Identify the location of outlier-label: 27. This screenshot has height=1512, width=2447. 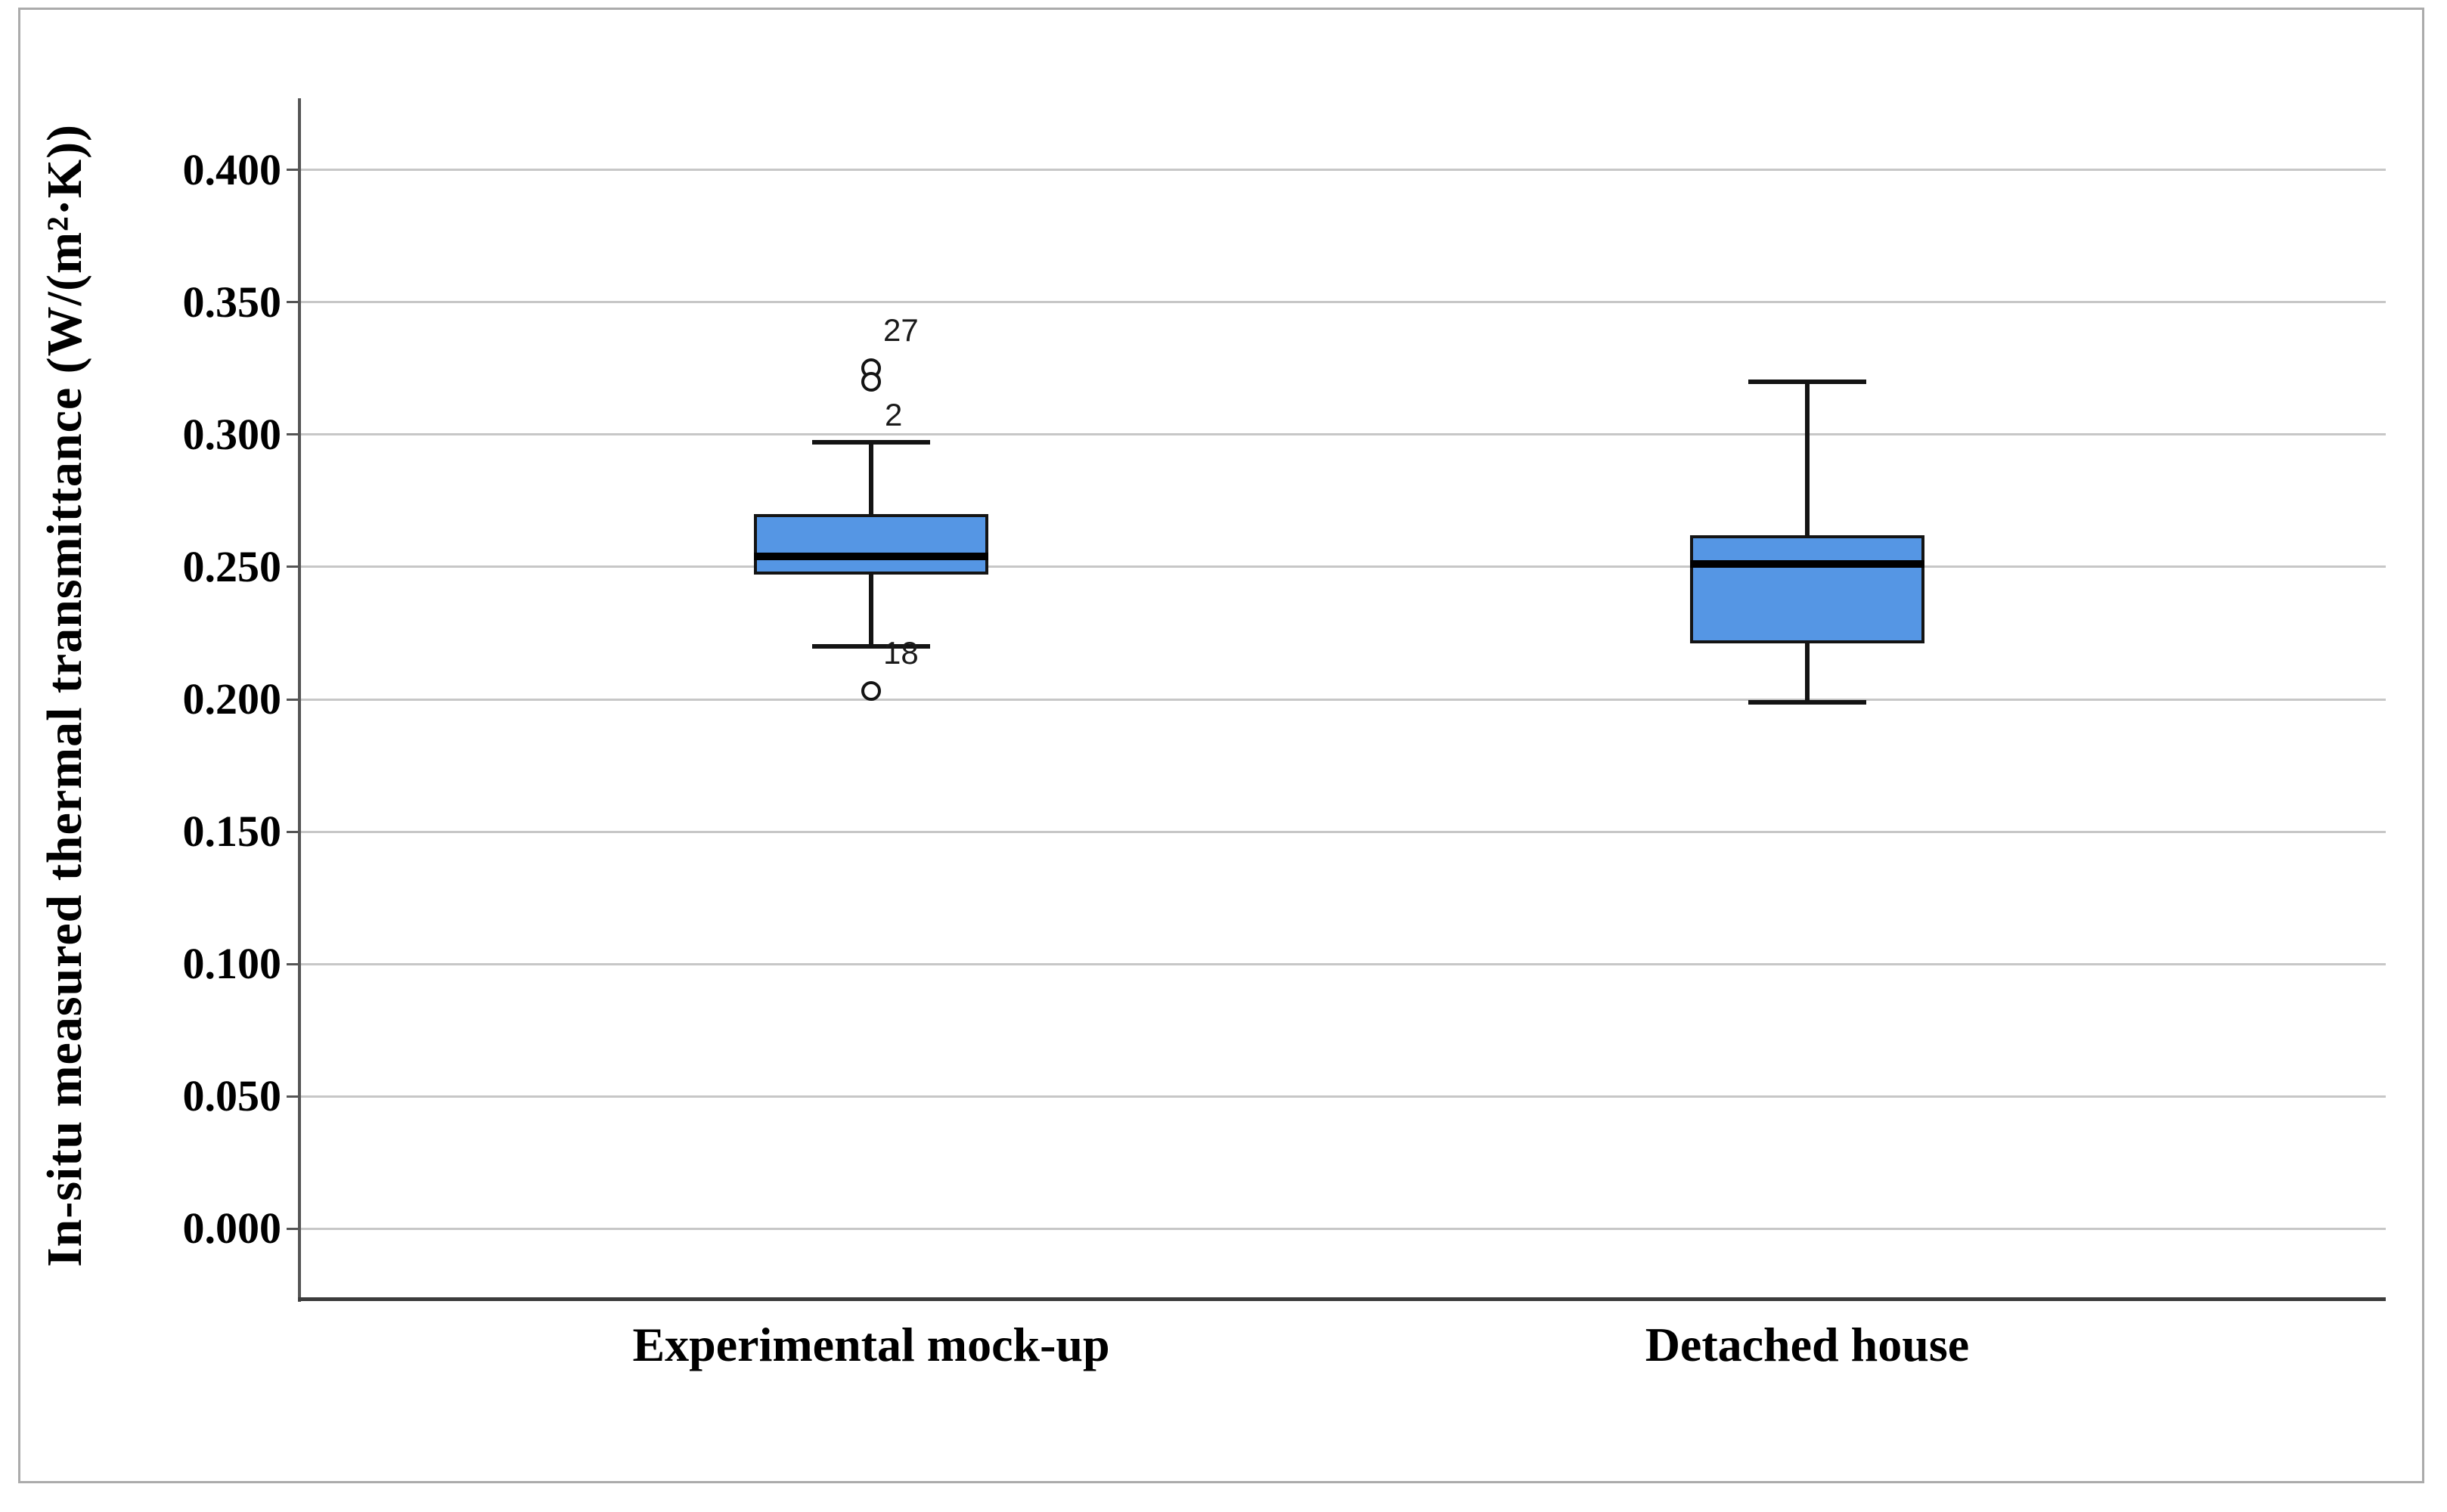
(901, 331).